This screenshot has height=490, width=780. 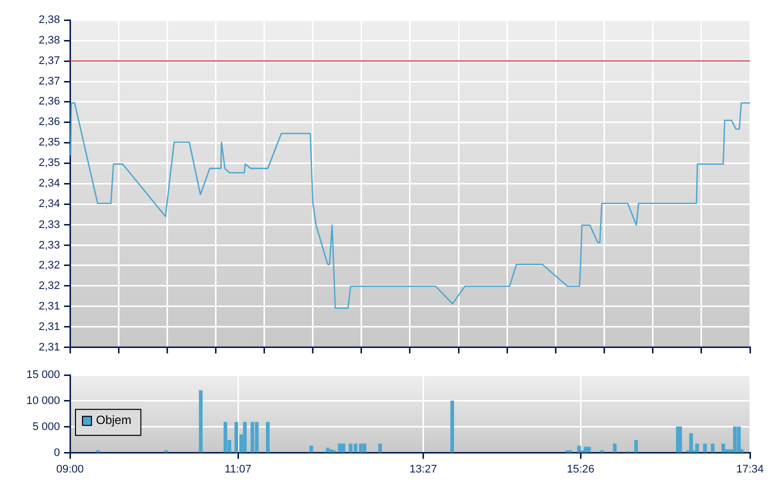 I want to click on y-tick-label: 0, so click(x=57, y=452).